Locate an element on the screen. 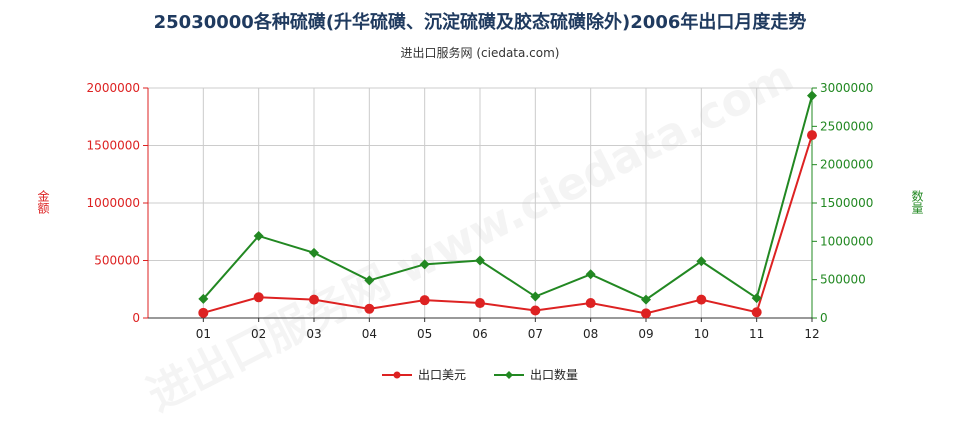  y-right-tick-label: 1500000 is located at coordinates (846, 203).